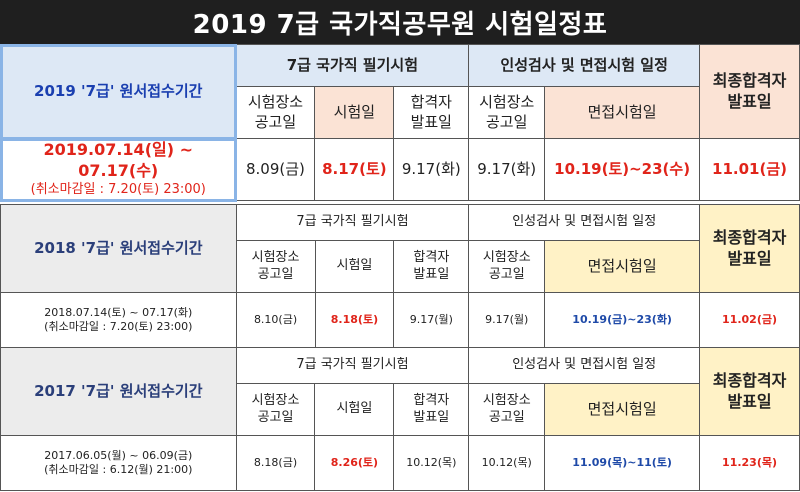 The height and width of the screenshot is (492, 800). I want to click on exam-date: 8.18(토), so click(354, 320).